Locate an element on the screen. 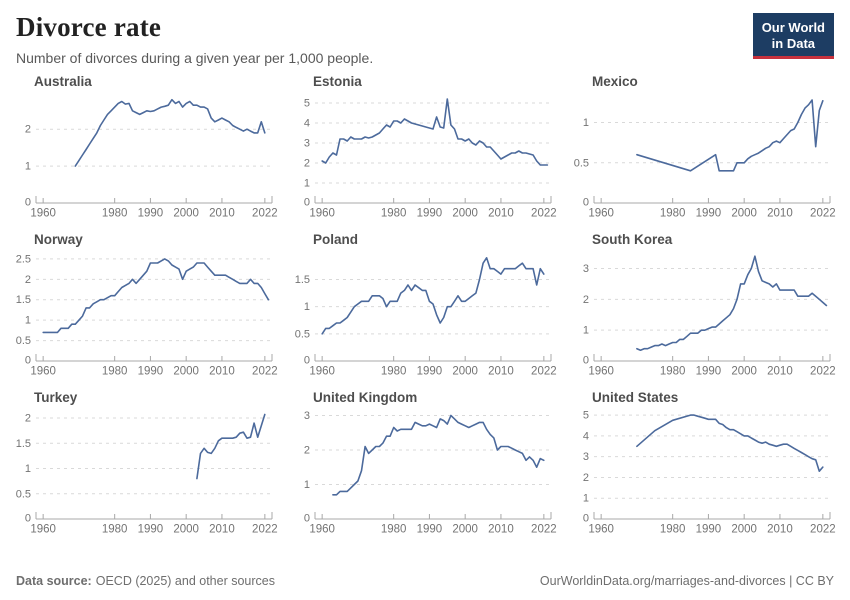 The width and height of the screenshot is (850, 600). owid-logo: Our World in Data is located at coordinates (793, 36).